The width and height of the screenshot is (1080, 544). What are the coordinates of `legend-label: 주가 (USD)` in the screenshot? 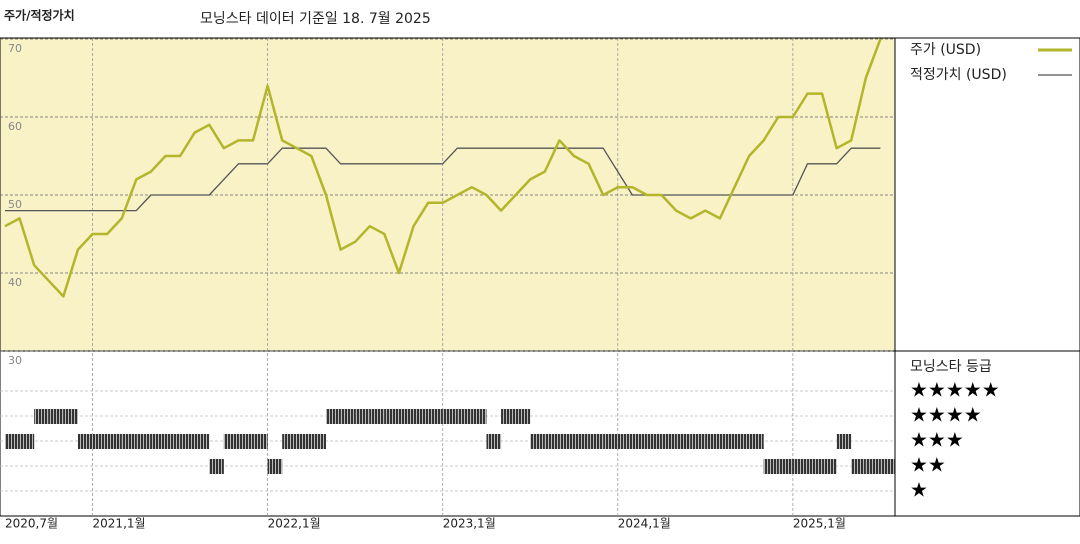 It's located at (945, 50).